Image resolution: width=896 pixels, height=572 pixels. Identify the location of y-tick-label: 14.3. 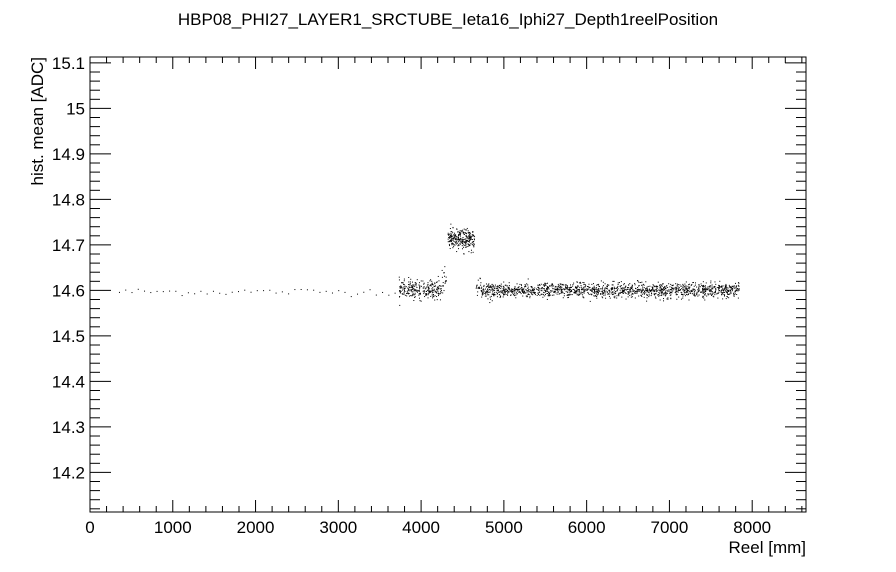
(68, 427).